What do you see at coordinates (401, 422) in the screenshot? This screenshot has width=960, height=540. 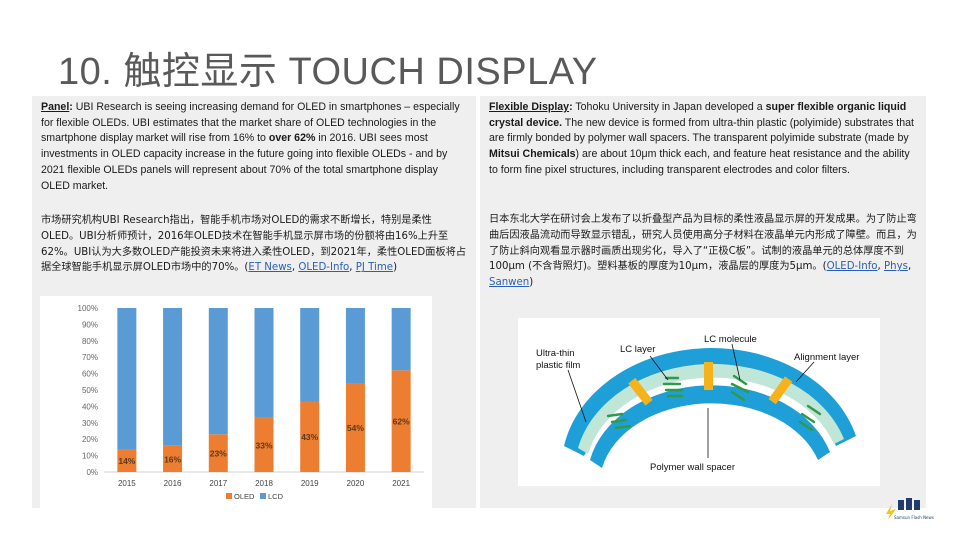 I see `data-label: 62%` at bounding box center [401, 422].